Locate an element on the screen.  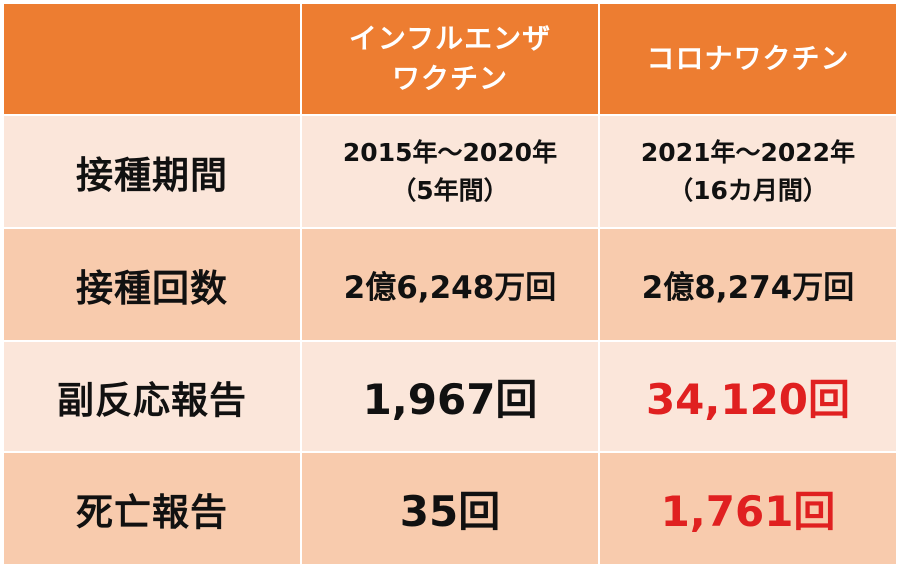
period-label-text: 接種期間 is located at coordinates (152, 175).